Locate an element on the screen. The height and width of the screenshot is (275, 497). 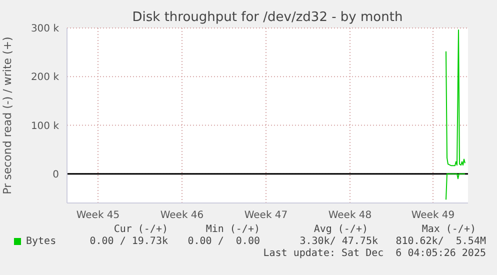
text: 3.30k/ 47.75k is located at coordinates (338, 241).